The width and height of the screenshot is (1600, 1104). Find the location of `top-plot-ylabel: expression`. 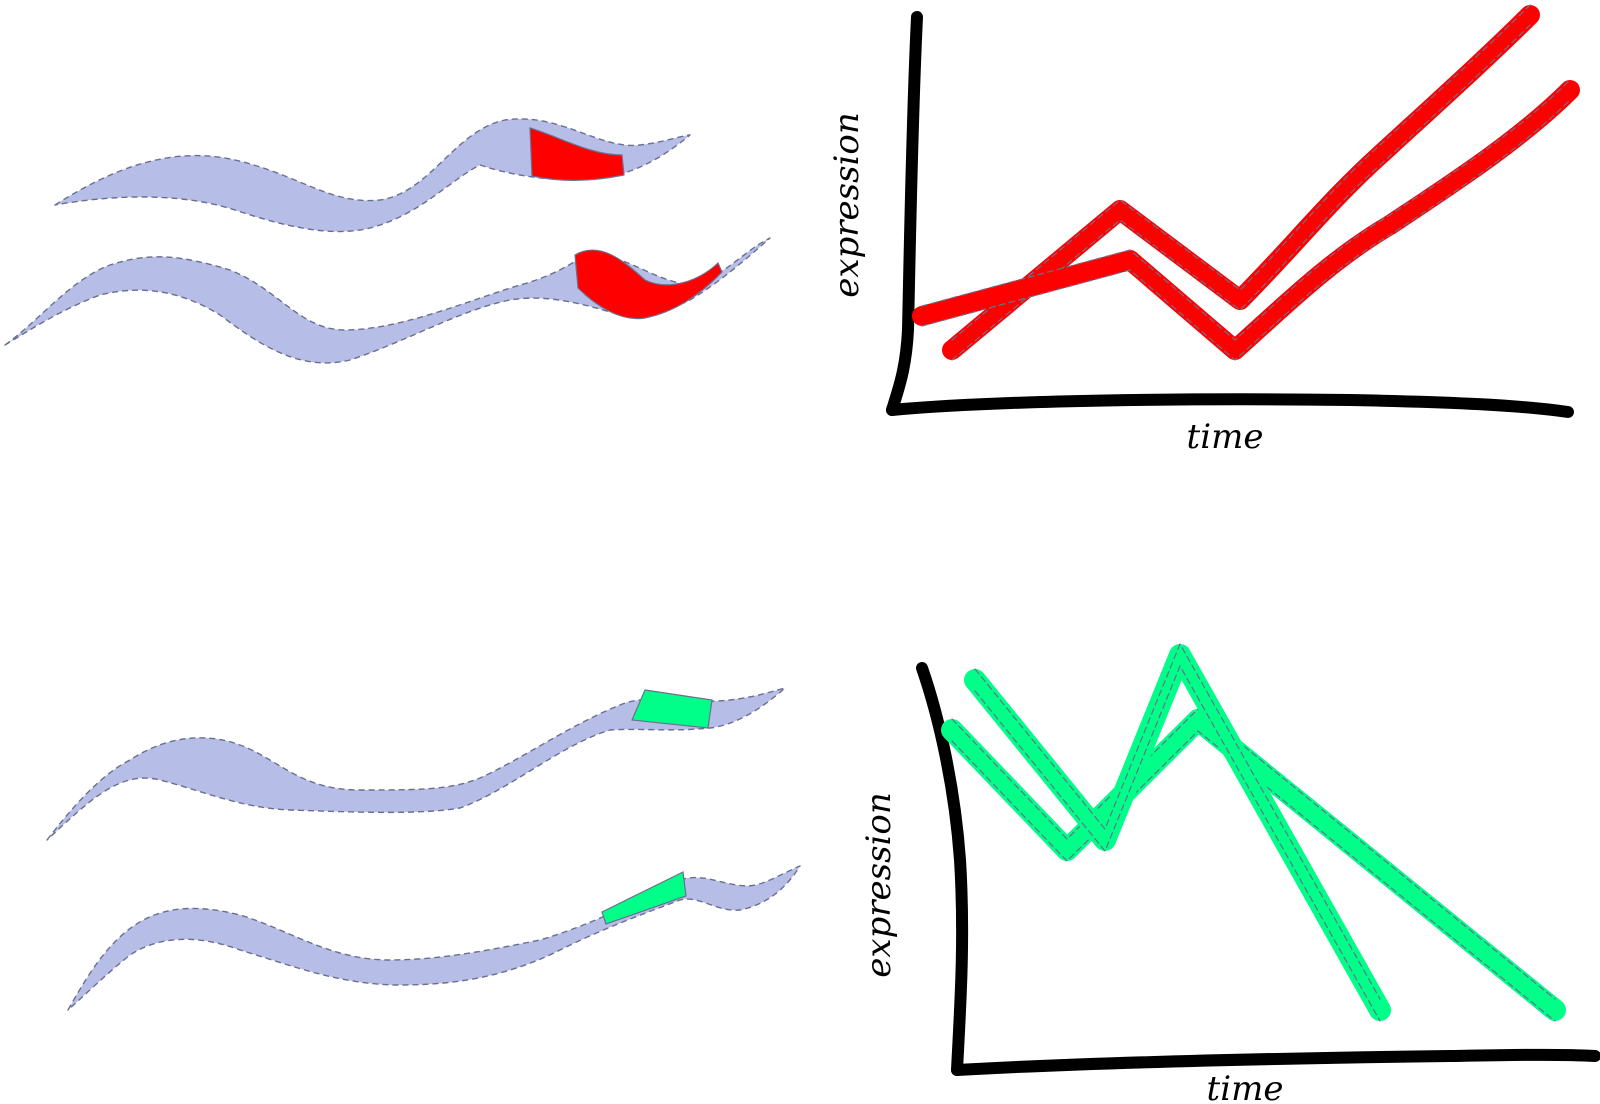

top-plot-ylabel: expression is located at coordinates (847, 205).